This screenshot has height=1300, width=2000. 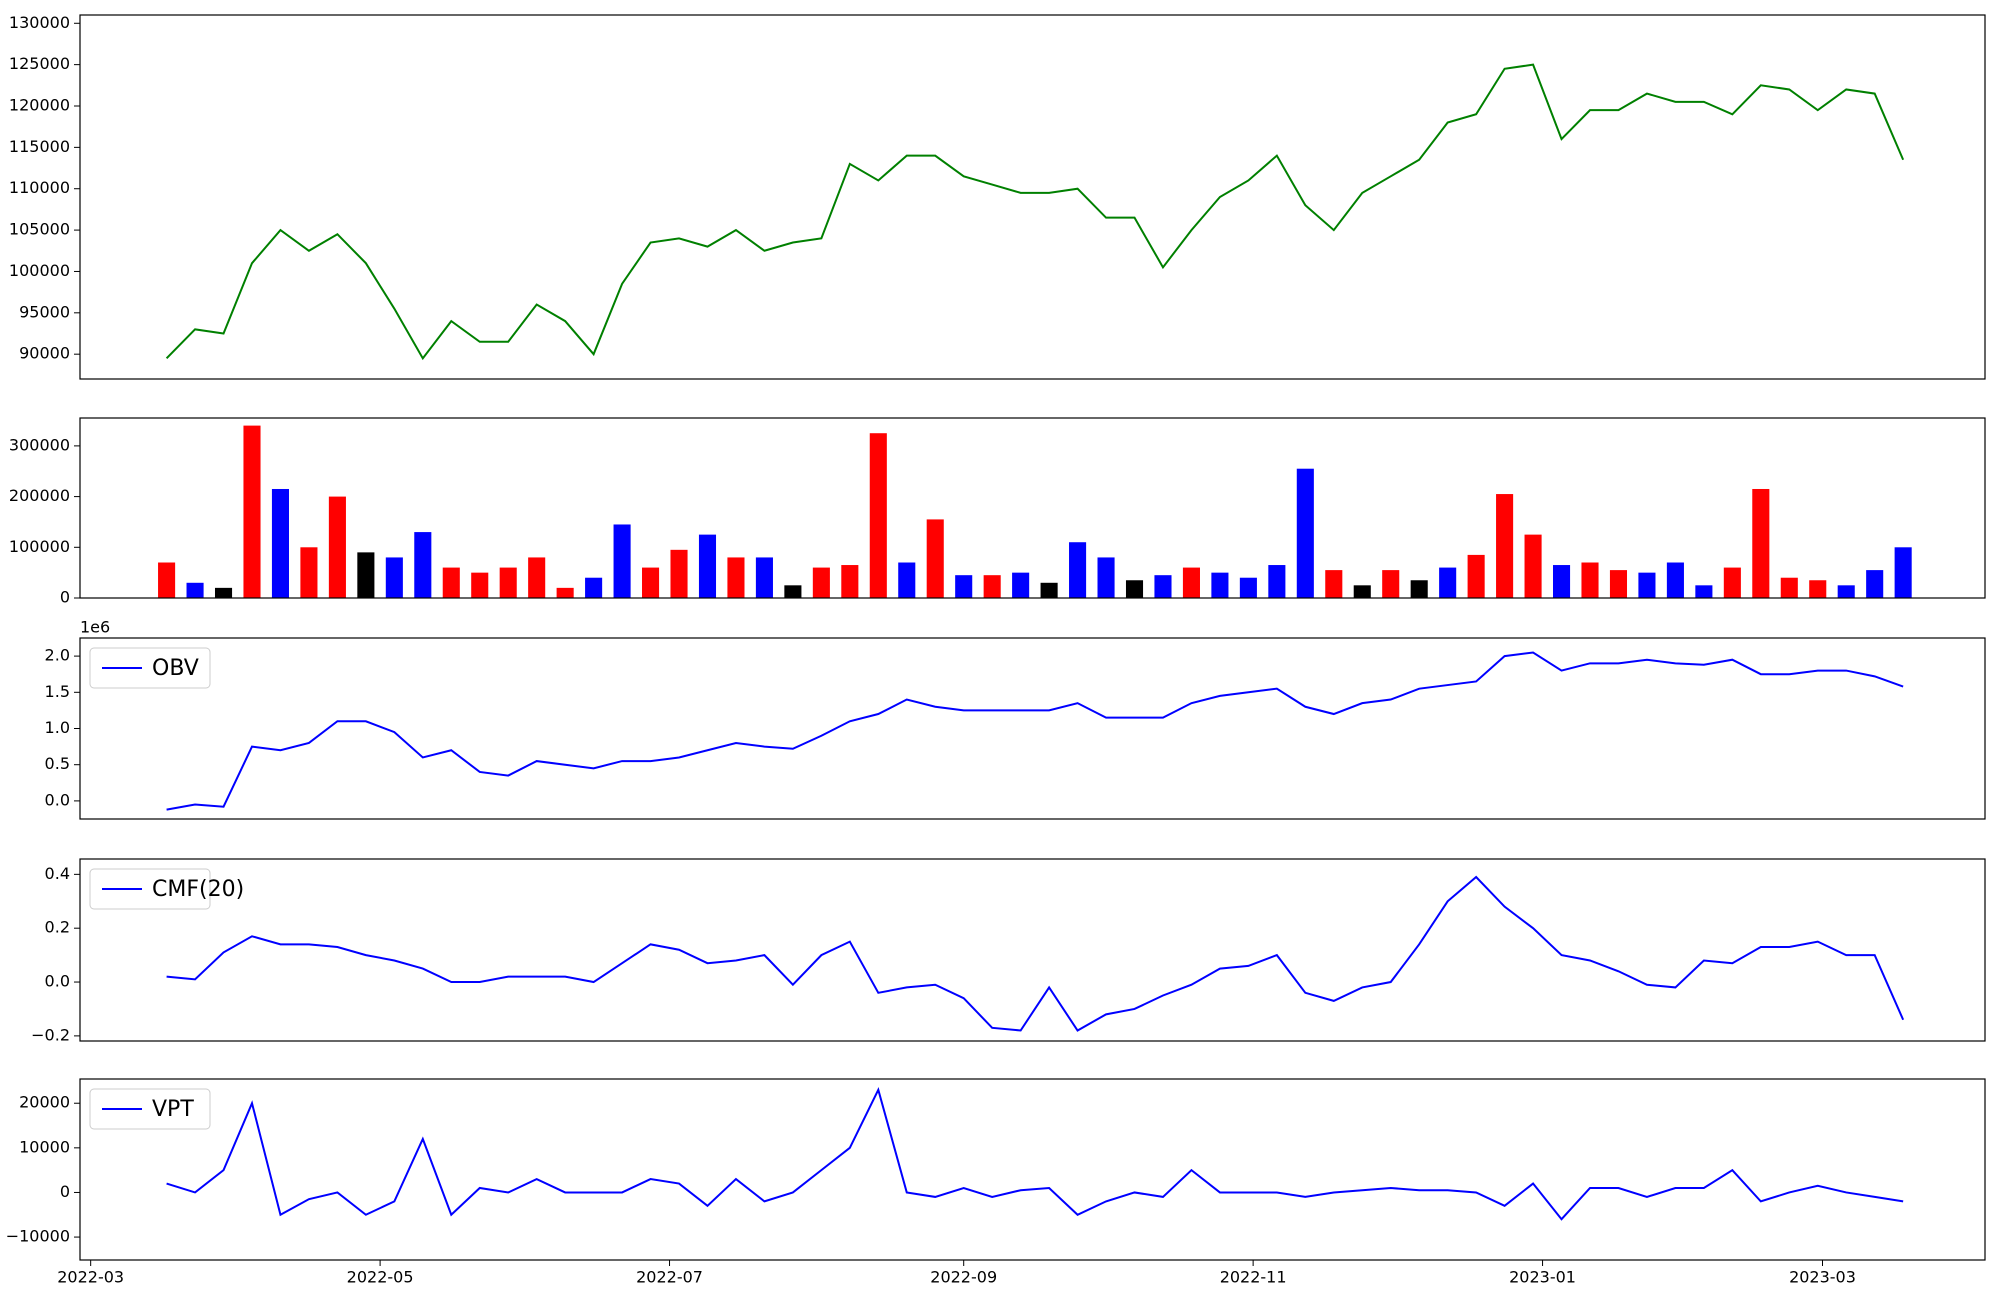 What do you see at coordinates (57, 691) in the screenshot?
I see `y-tick-label: 1.5` at bounding box center [57, 691].